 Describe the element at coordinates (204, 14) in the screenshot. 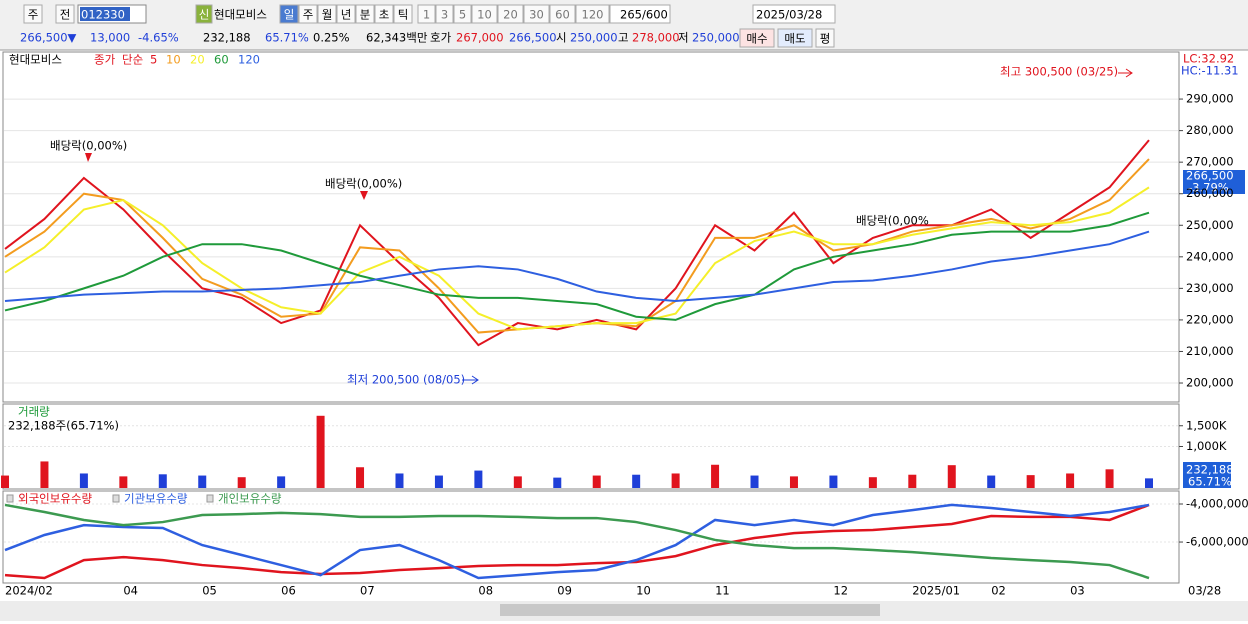

I see `new-badge-box` at that location.